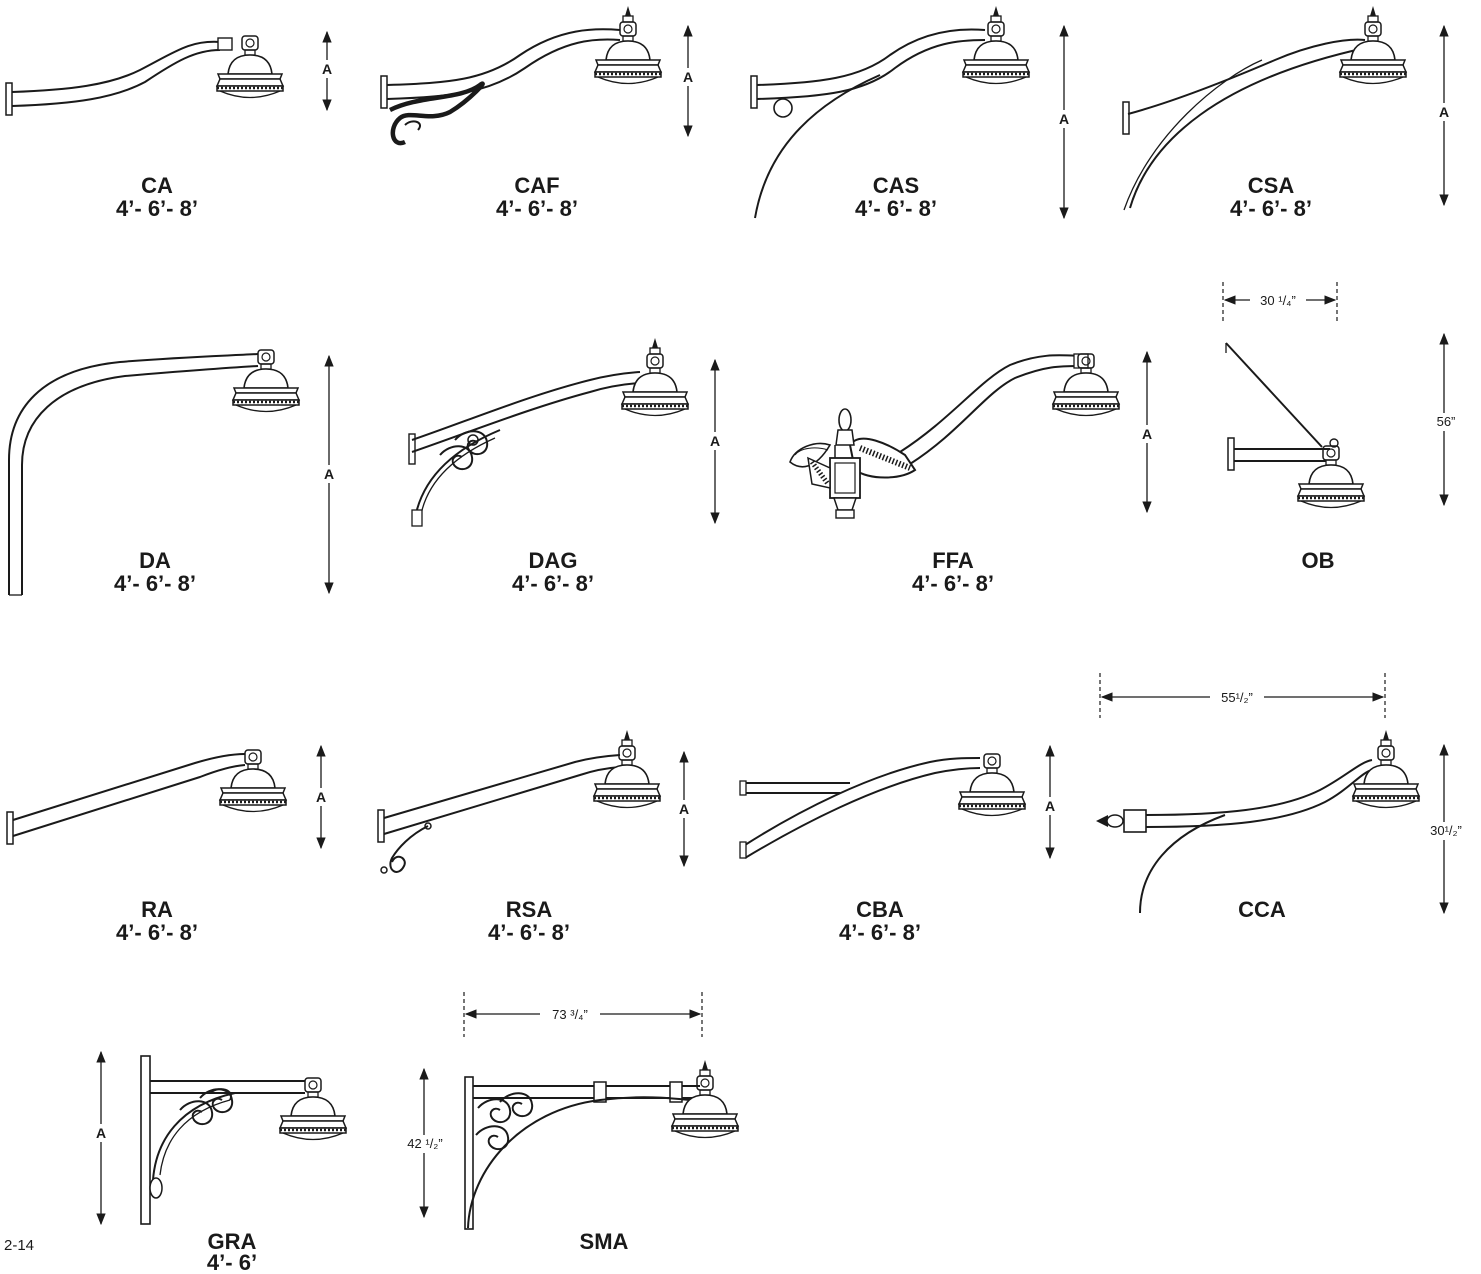 Image resolution: width=1481 pixels, height=1274 pixels. Describe the element at coordinates (147, 796) in the screenshot. I see `arm-ra-drawing` at that location.